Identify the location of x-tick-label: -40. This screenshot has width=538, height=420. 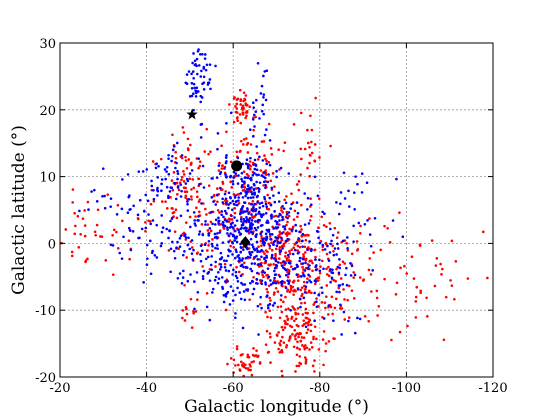
(146, 388).